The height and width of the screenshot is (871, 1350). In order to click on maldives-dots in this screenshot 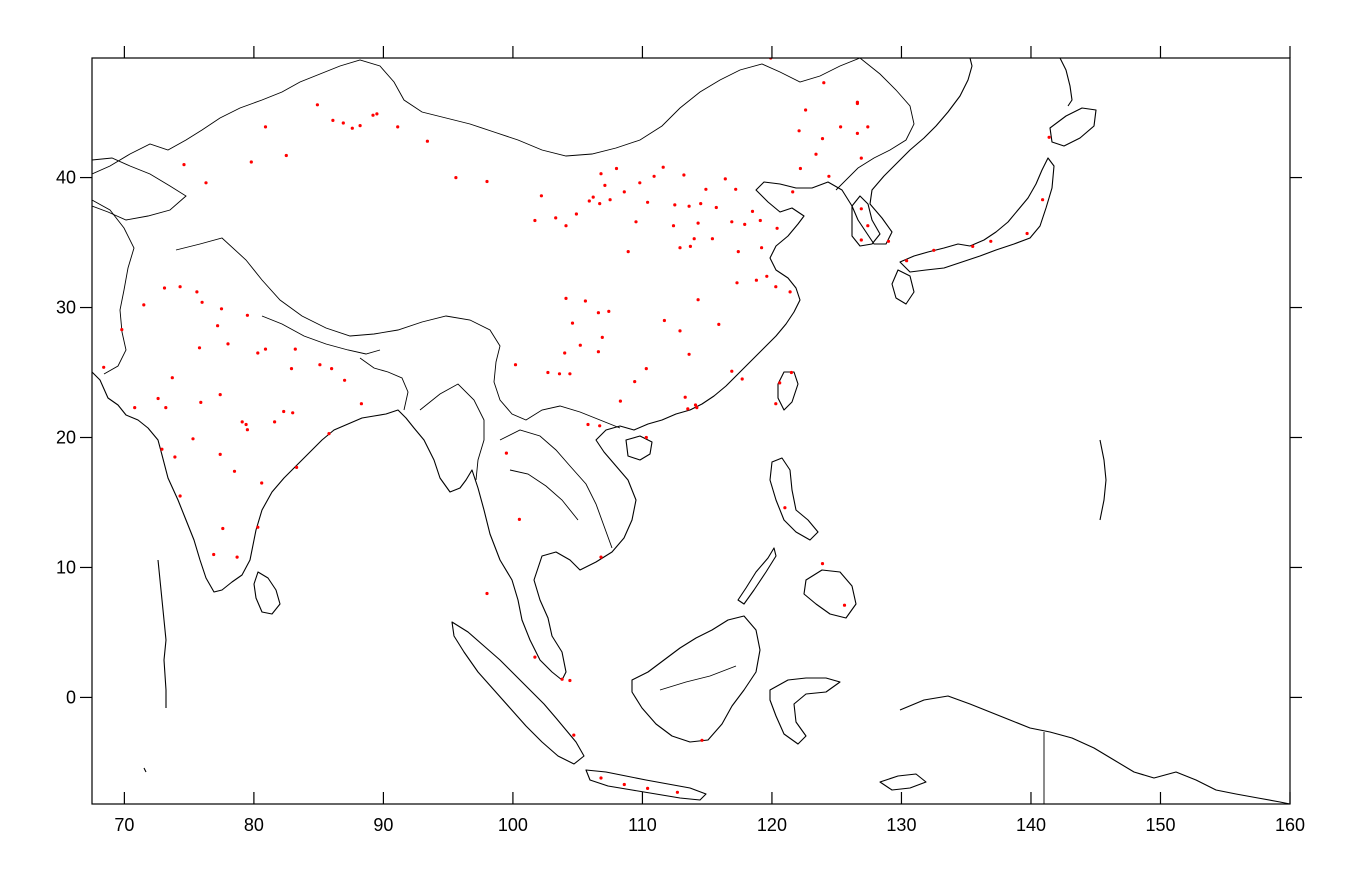, I will do `click(155, 666)`.